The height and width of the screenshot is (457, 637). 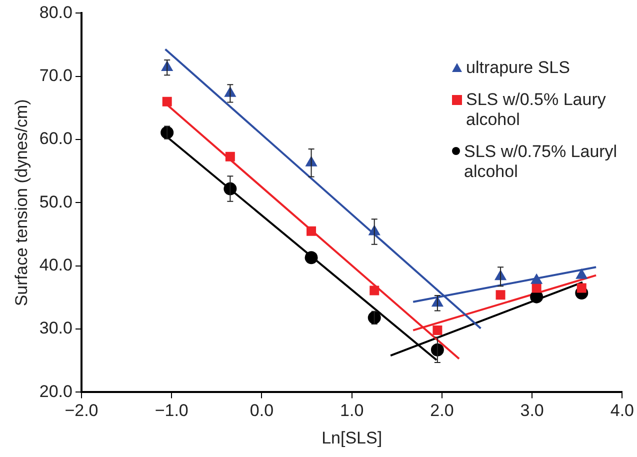 I want to click on y-tick-label: 50.0, so click(x=55, y=202).